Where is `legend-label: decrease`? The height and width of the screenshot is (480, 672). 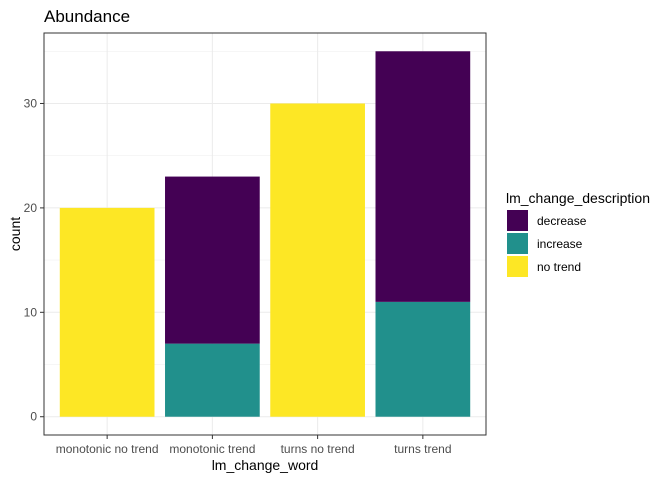 legend-label: decrease is located at coordinates (562, 221).